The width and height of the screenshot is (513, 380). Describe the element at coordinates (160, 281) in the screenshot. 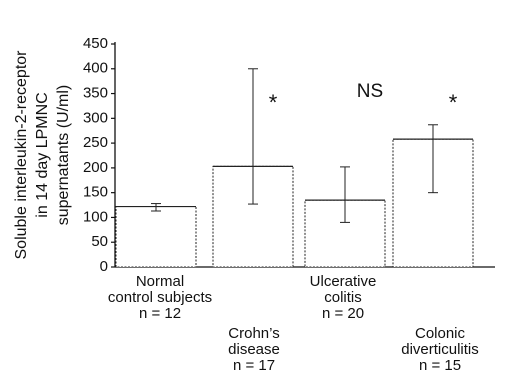

I see `category-label-line: Normal` at that location.